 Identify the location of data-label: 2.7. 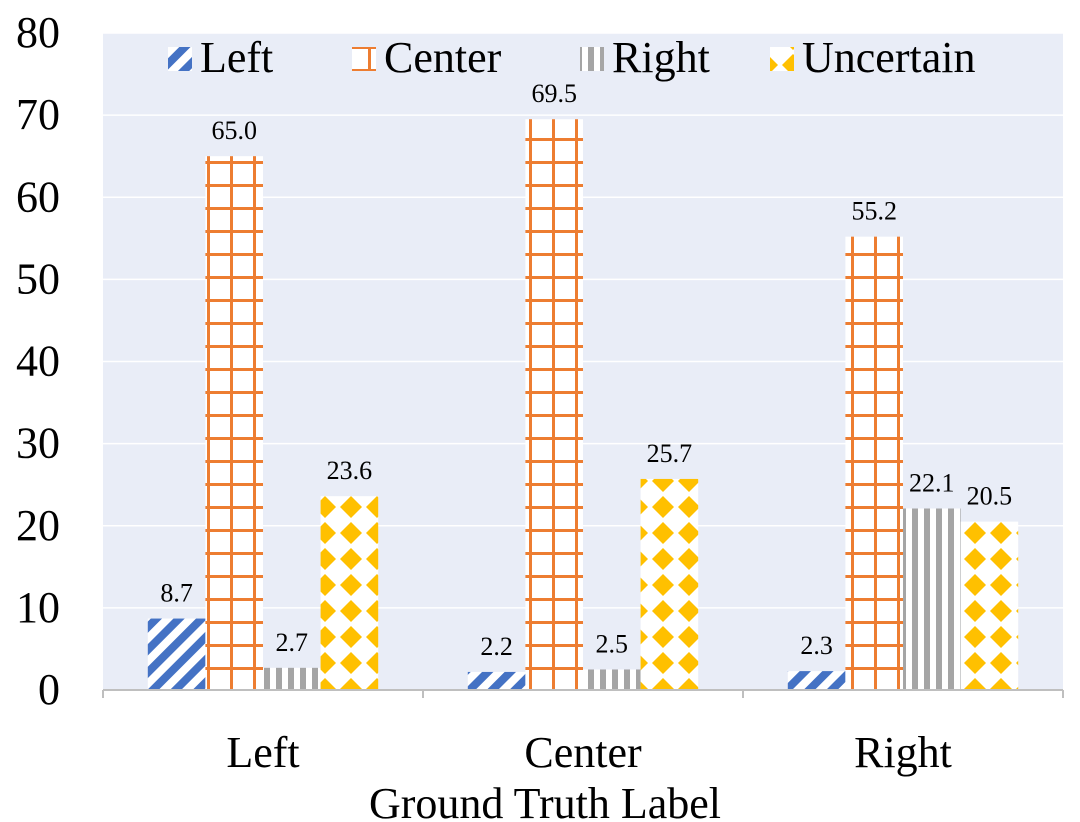
(292, 642).